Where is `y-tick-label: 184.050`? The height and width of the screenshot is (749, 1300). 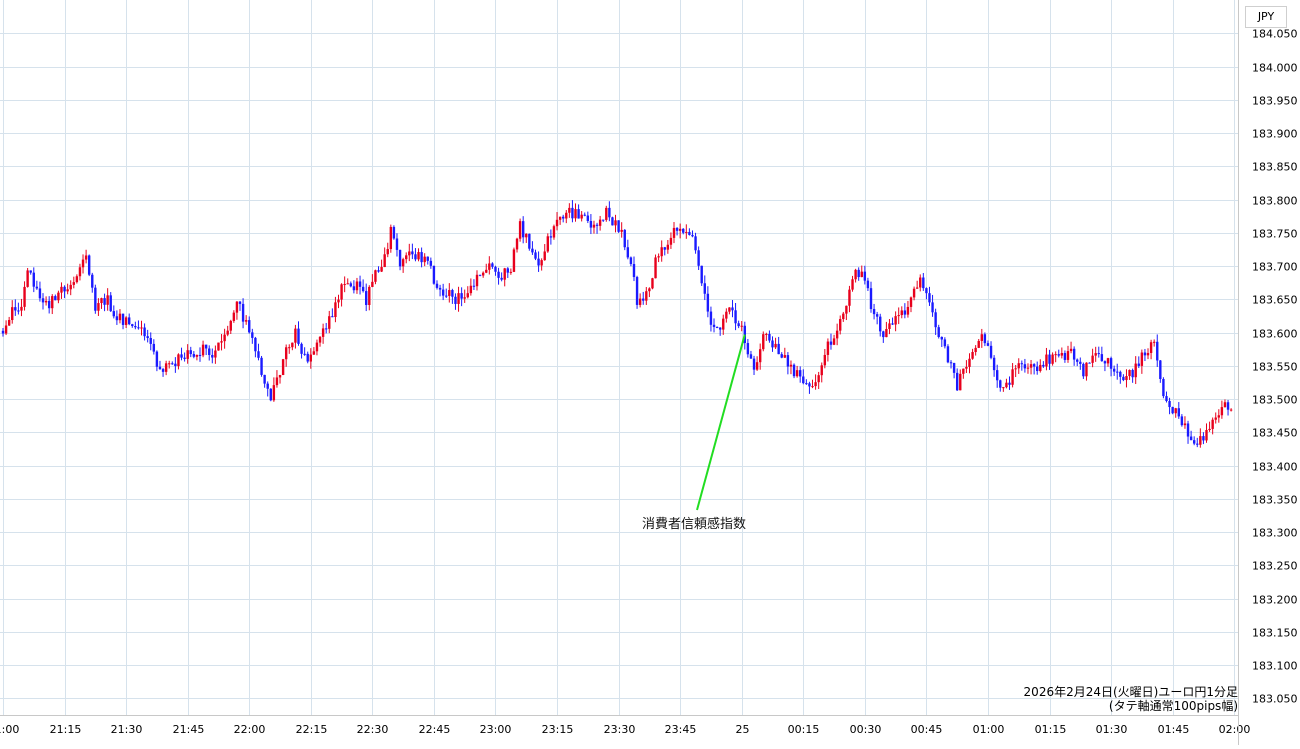 y-tick-label: 184.050 is located at coordinates (1275, 34).